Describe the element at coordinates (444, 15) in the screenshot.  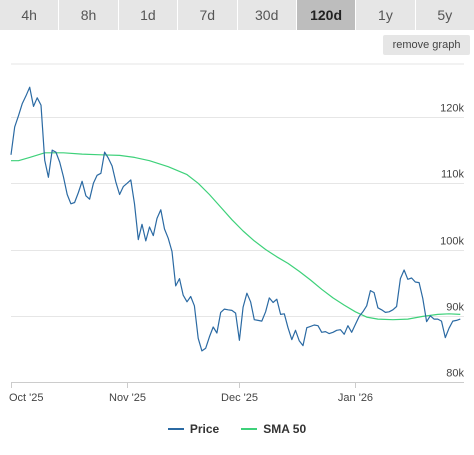
I see `tab-5y: 5y` at that location.